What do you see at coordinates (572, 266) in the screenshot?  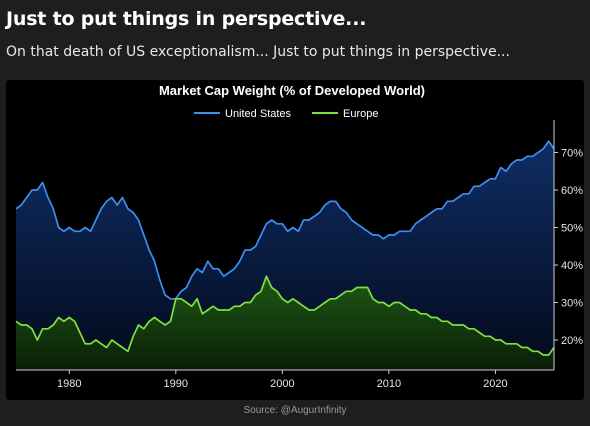 I see `y-tick-label: 40%` at bounding box center [572, 266].